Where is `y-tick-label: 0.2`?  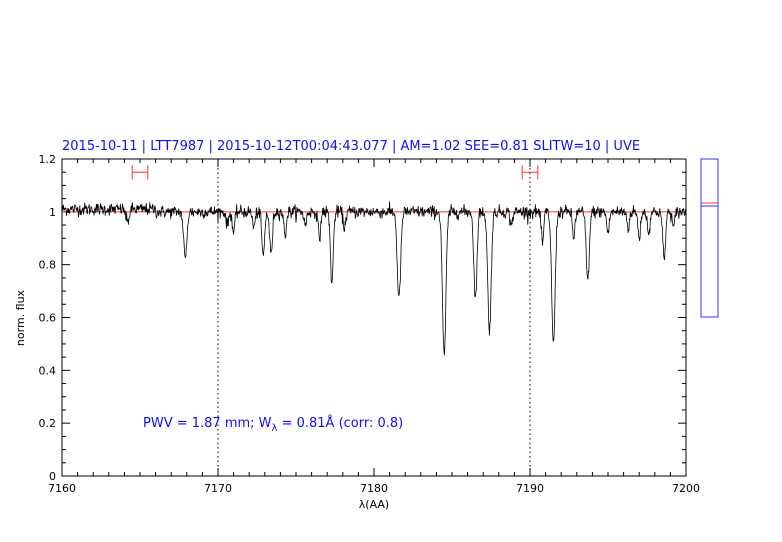
y-tick-label: 0.2 is located at coordinates (48, 423).